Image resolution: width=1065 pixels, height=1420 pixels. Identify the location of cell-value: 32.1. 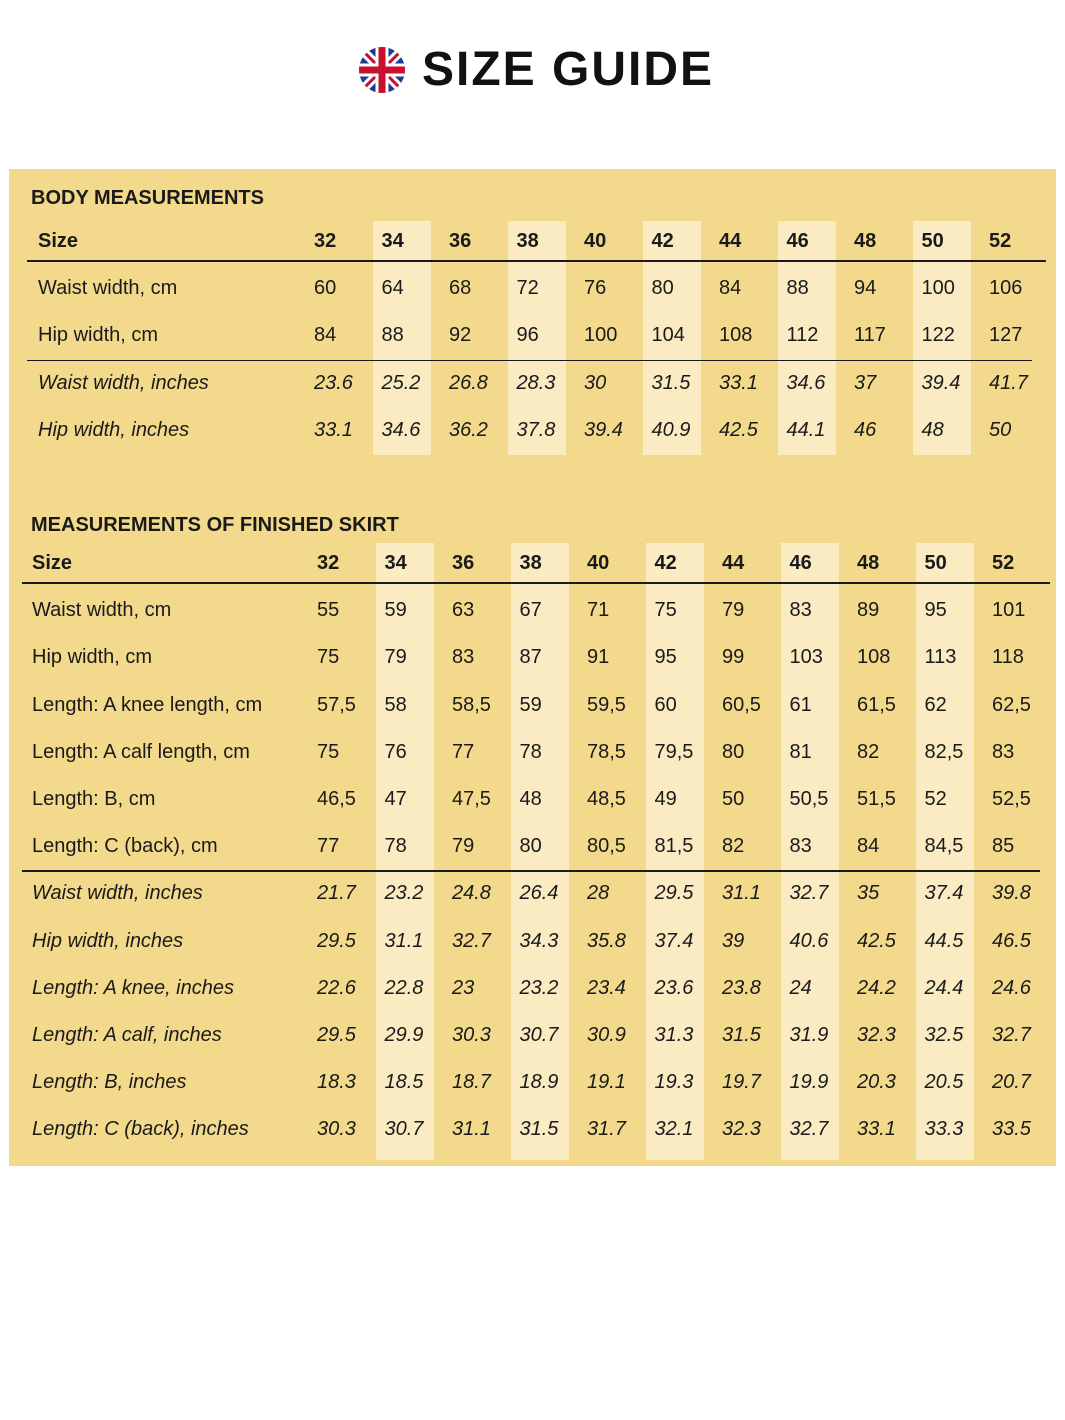
(674, 1129).